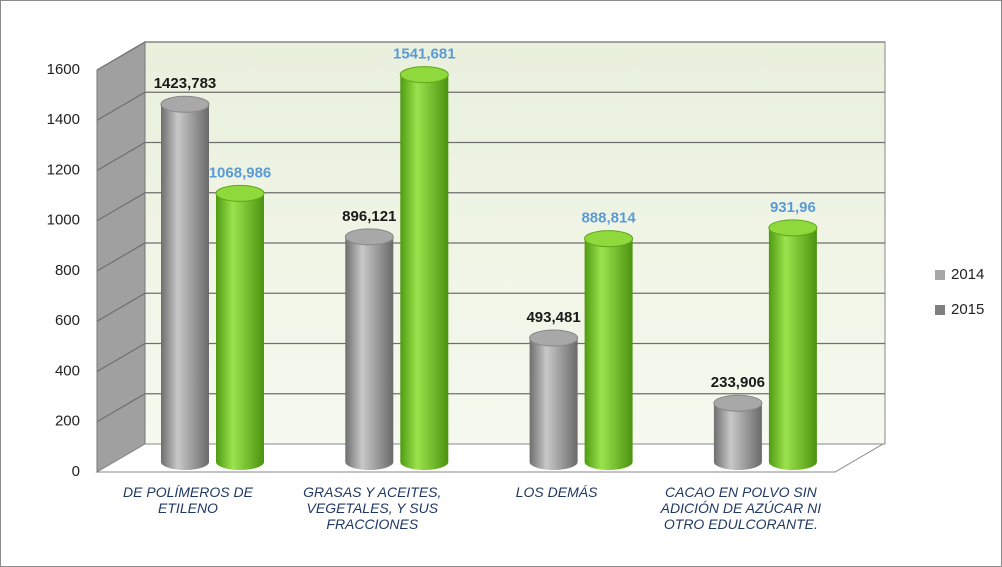 This screenshot has height=567, width=1002. Describe the element at coordinates (369, 216) in the screenshot. I see `value-label: 896,121` at that location.